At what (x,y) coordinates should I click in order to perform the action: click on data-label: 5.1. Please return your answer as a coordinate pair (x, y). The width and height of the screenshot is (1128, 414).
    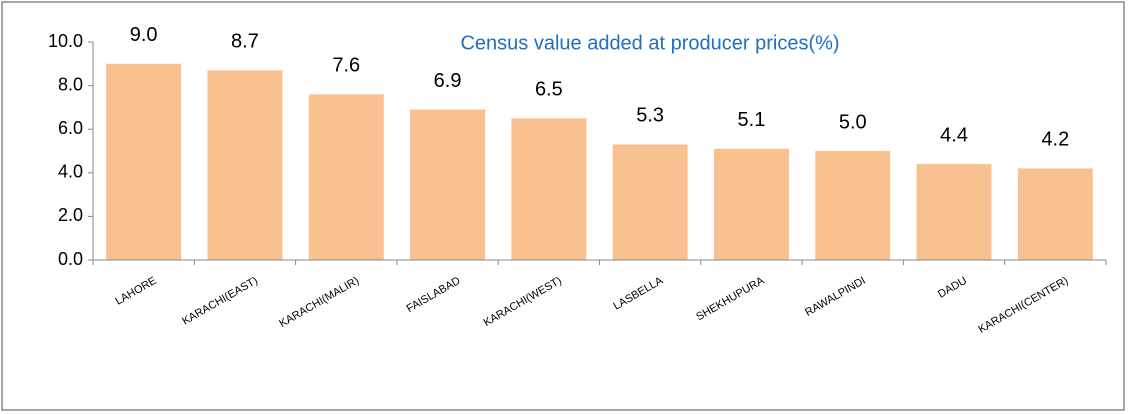
    Looking at the image, I should click on (752, 120).